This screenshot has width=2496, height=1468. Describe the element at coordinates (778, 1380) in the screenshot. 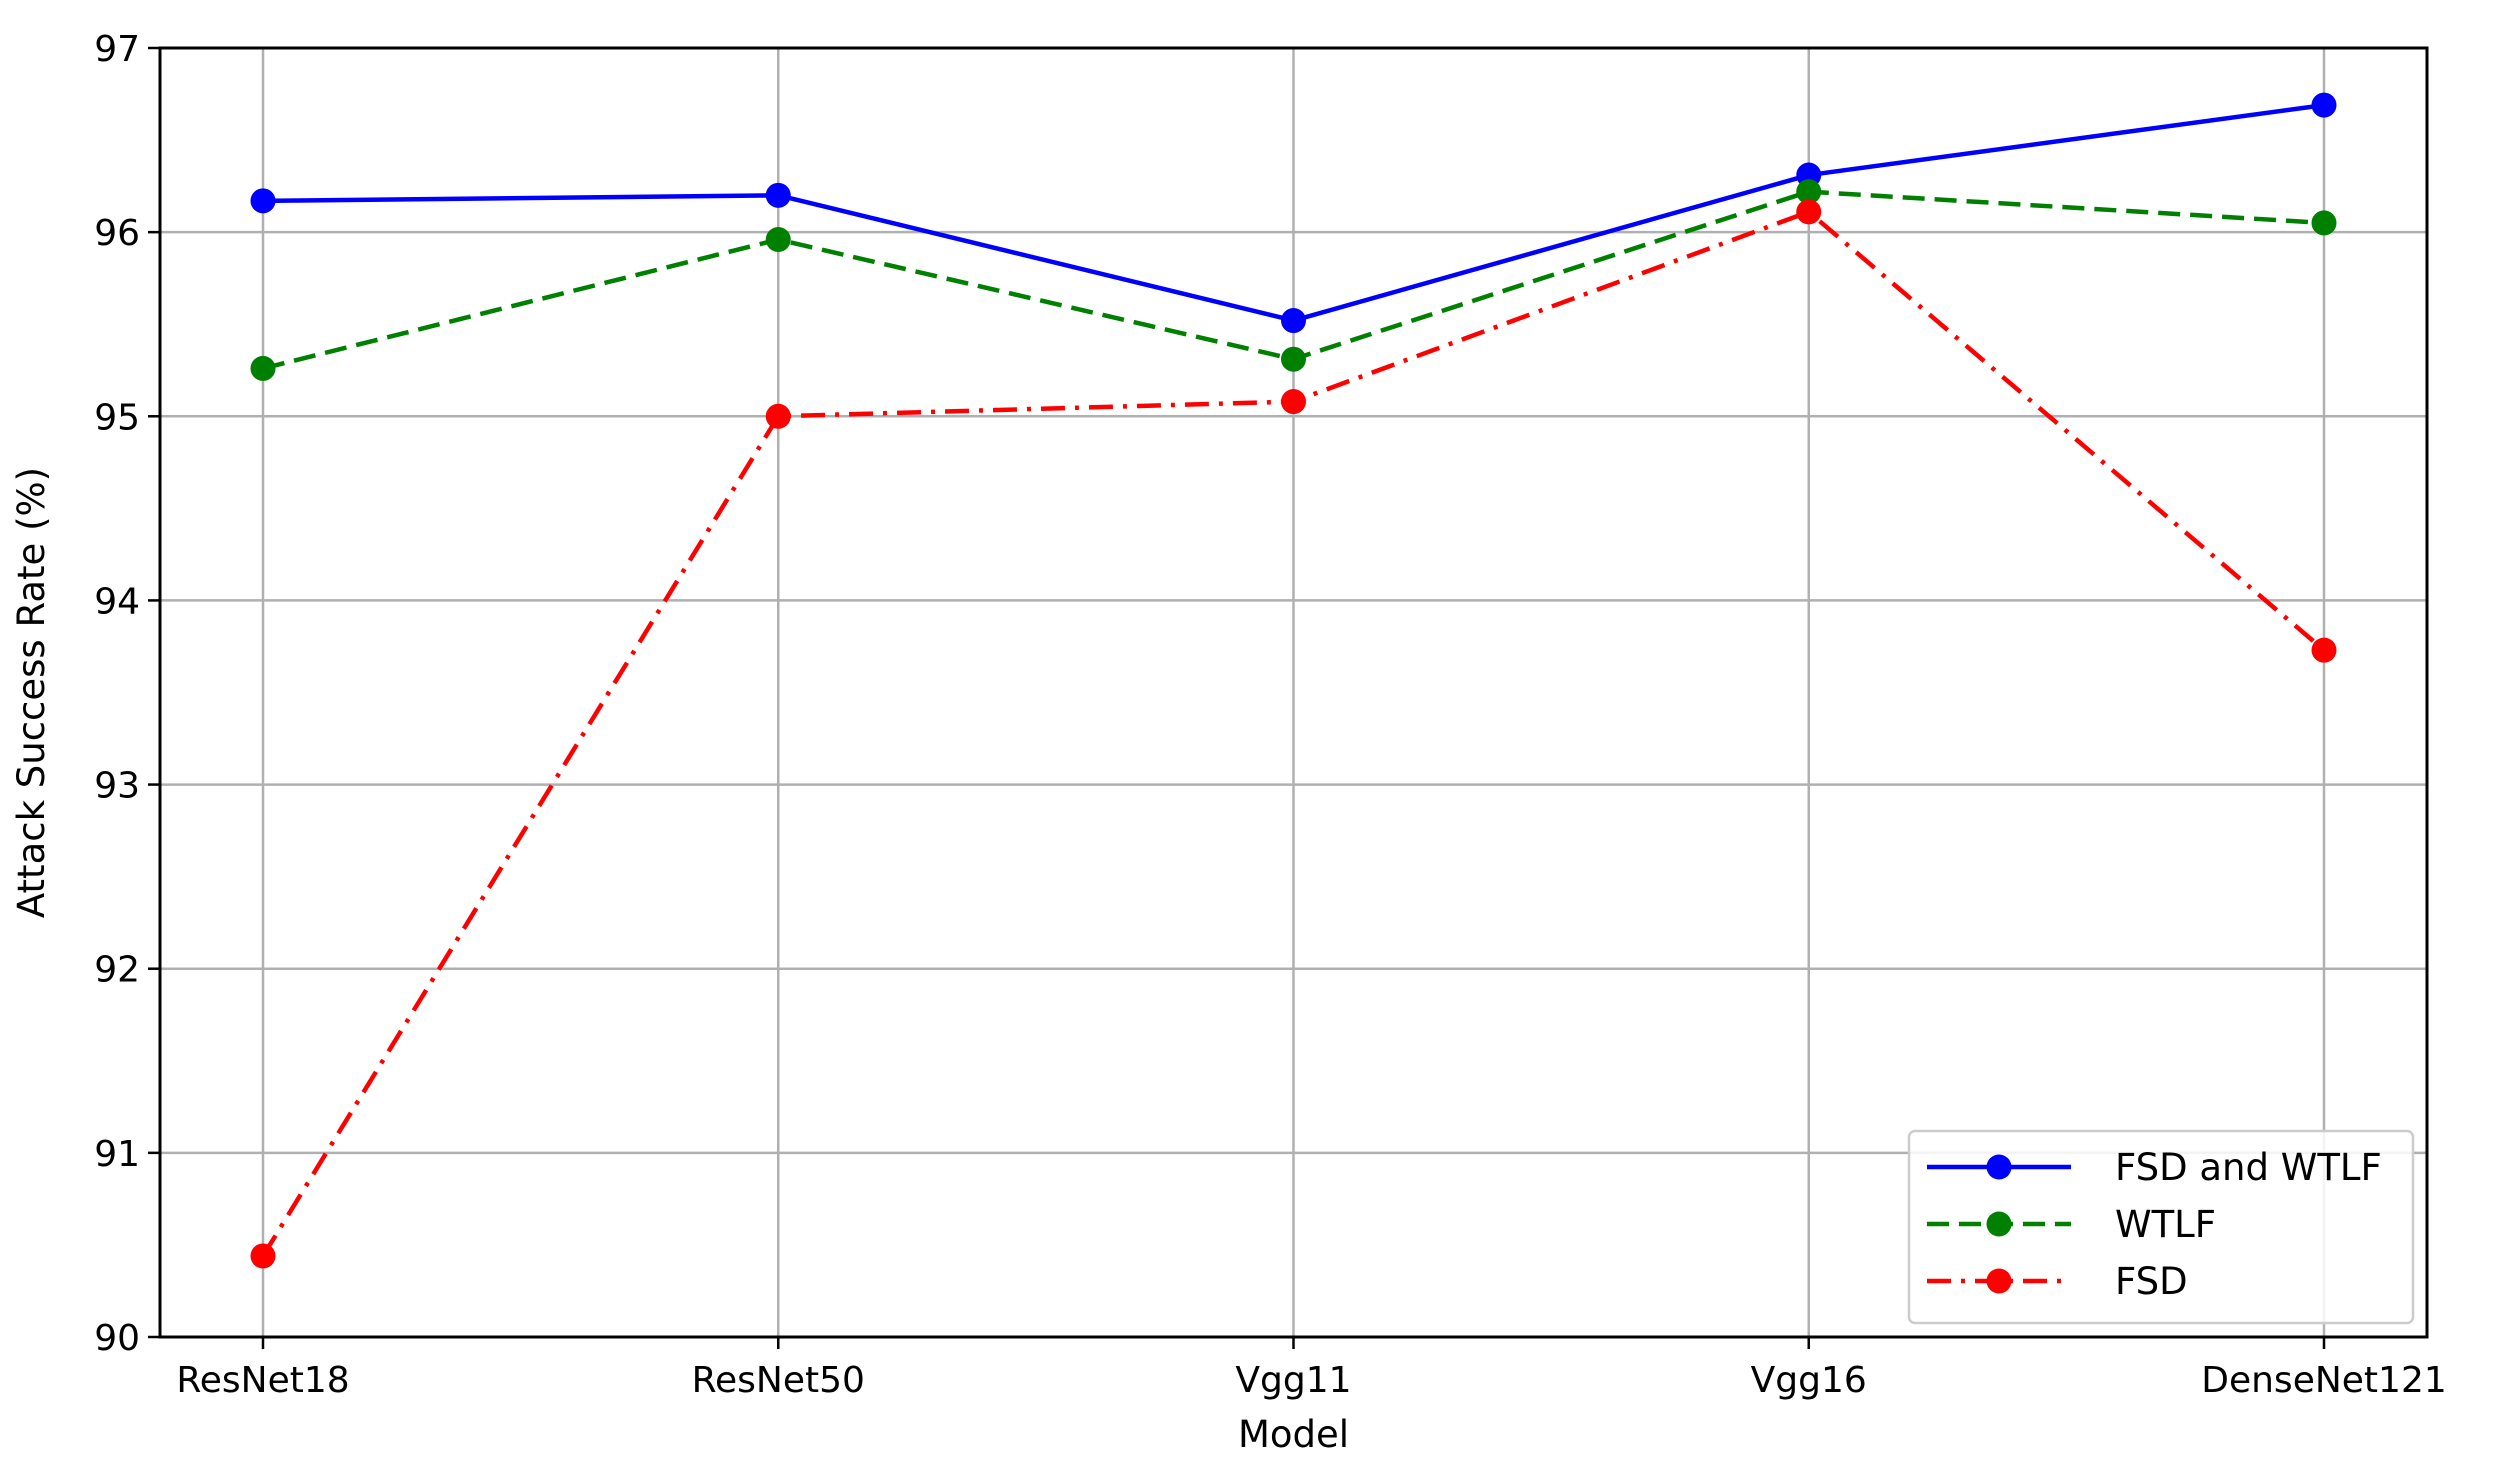

I see `x-tick-label: ResNet50` at that location.